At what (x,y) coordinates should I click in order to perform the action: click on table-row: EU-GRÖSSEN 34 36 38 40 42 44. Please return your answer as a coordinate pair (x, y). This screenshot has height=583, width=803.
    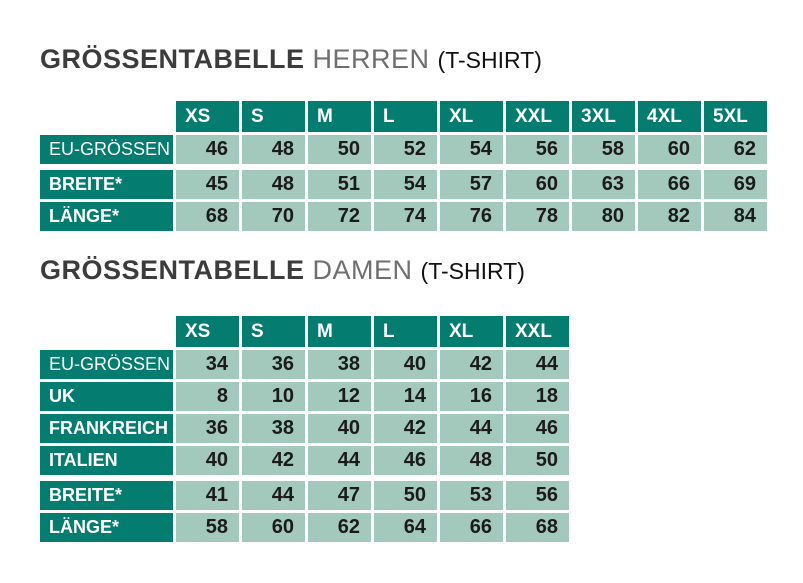
    Looking at the image, I should click on (304, 364).